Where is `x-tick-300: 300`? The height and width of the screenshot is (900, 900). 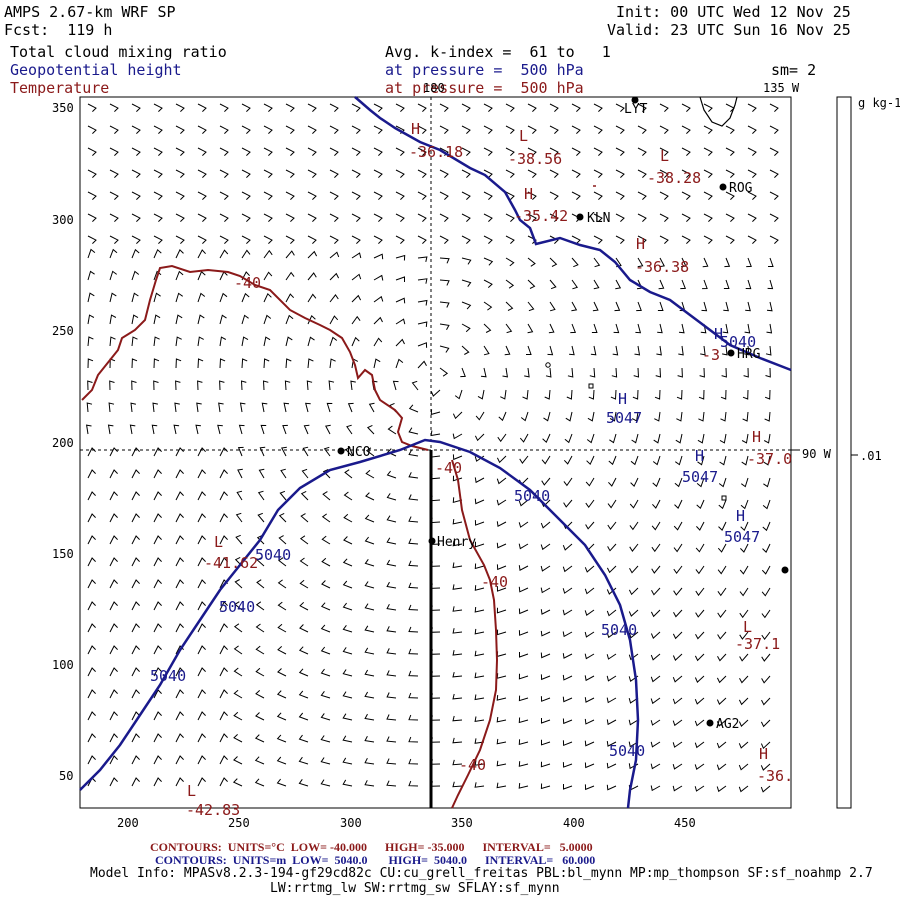 x-tick-300: 300 is located at coordinates (351, 823).